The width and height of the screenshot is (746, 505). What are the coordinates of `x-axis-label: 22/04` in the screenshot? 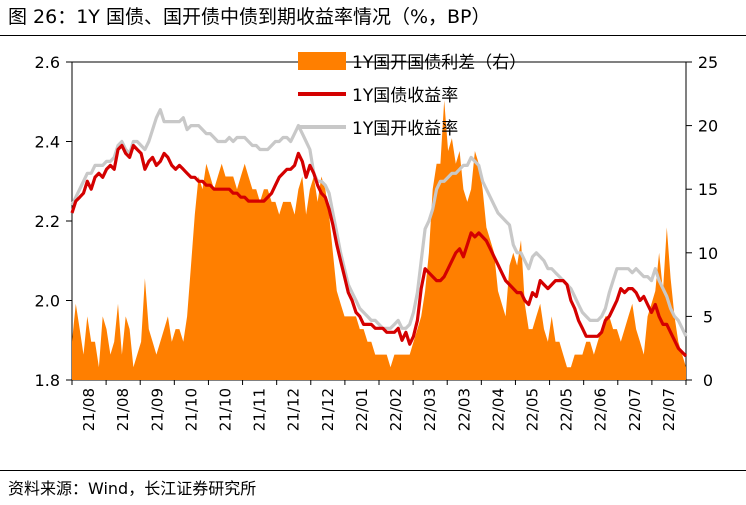 It's located at (498, 409).